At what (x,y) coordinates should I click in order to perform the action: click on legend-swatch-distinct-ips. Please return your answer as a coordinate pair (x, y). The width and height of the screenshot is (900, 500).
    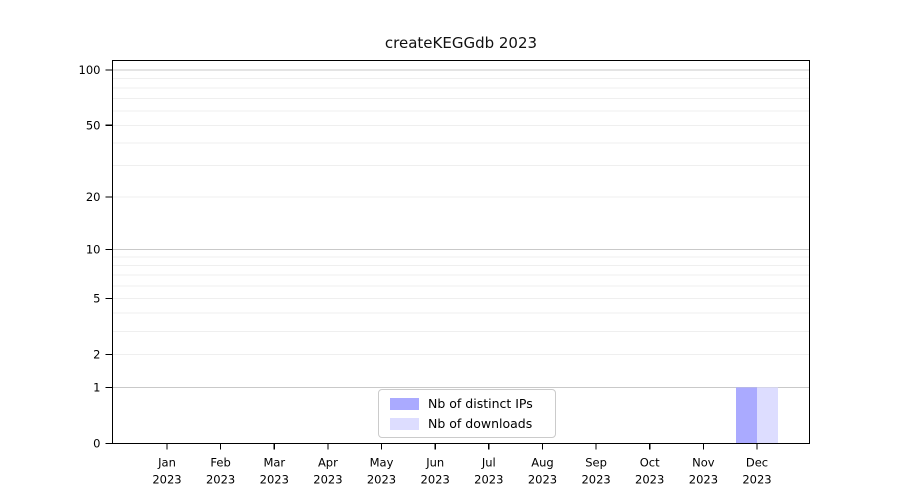
    Looking at the image, I should click on (404, 403).